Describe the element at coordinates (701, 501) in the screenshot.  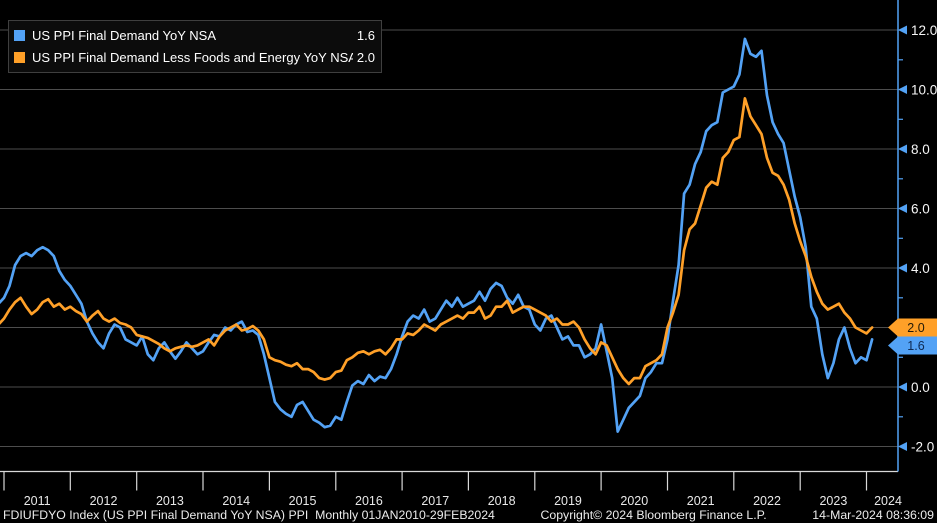
I see `year-label: 2021` at that location.